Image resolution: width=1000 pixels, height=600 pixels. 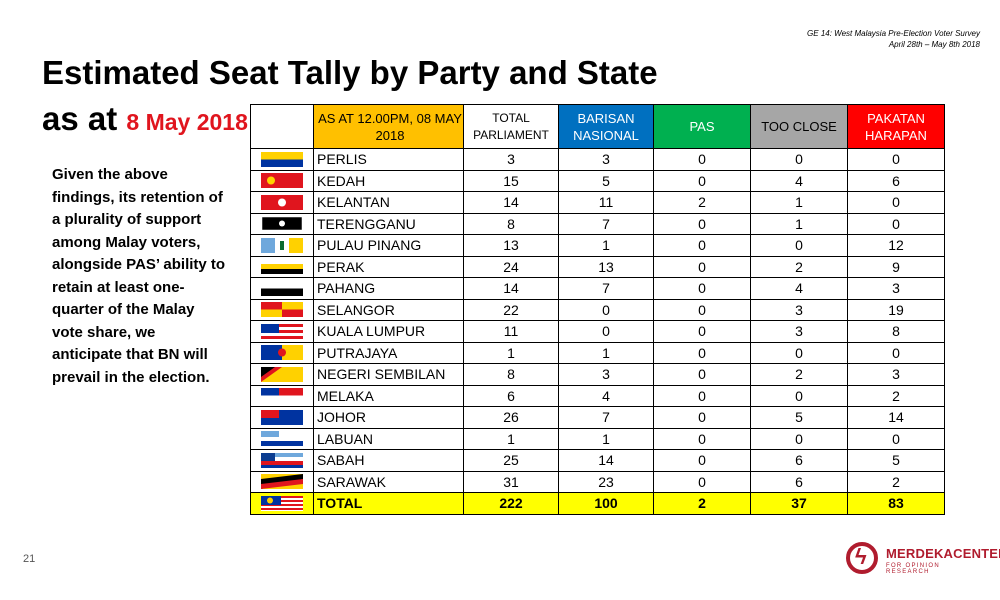 I want to click on cell-ph: 9, so click(x=896, y=266).